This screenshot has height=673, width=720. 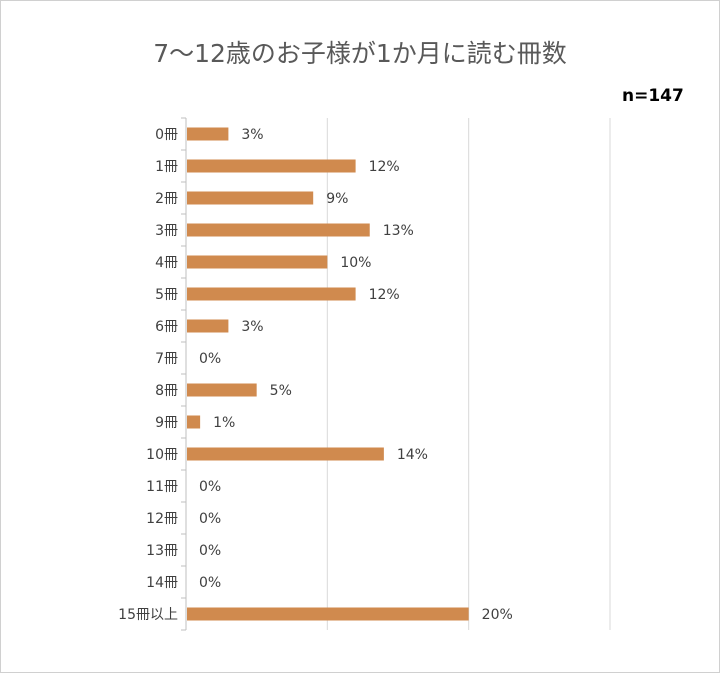 What do you see at coordinates (166, 295) in the screenshot?
I see `category-tick-label: 5冊` at bounding box center [166, 295].